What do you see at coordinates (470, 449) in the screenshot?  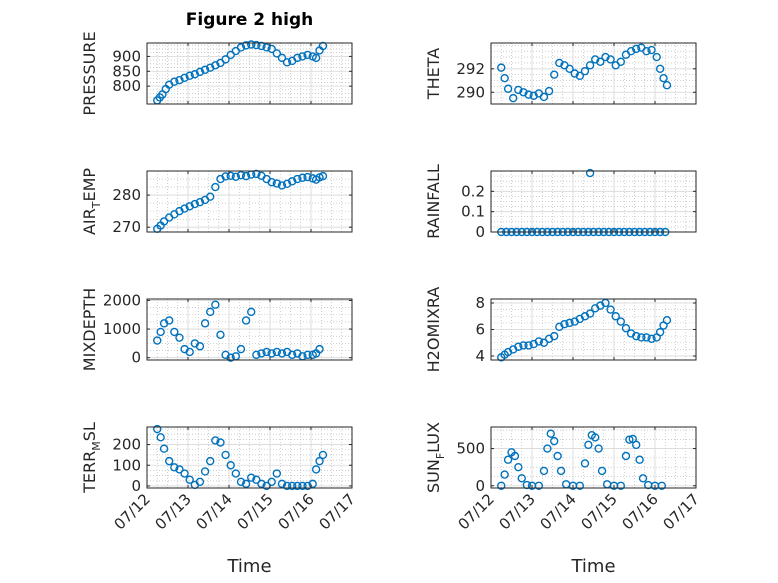 I see `panel-sun-flux-ytick-label: 500` at bounding box center [470, 449].